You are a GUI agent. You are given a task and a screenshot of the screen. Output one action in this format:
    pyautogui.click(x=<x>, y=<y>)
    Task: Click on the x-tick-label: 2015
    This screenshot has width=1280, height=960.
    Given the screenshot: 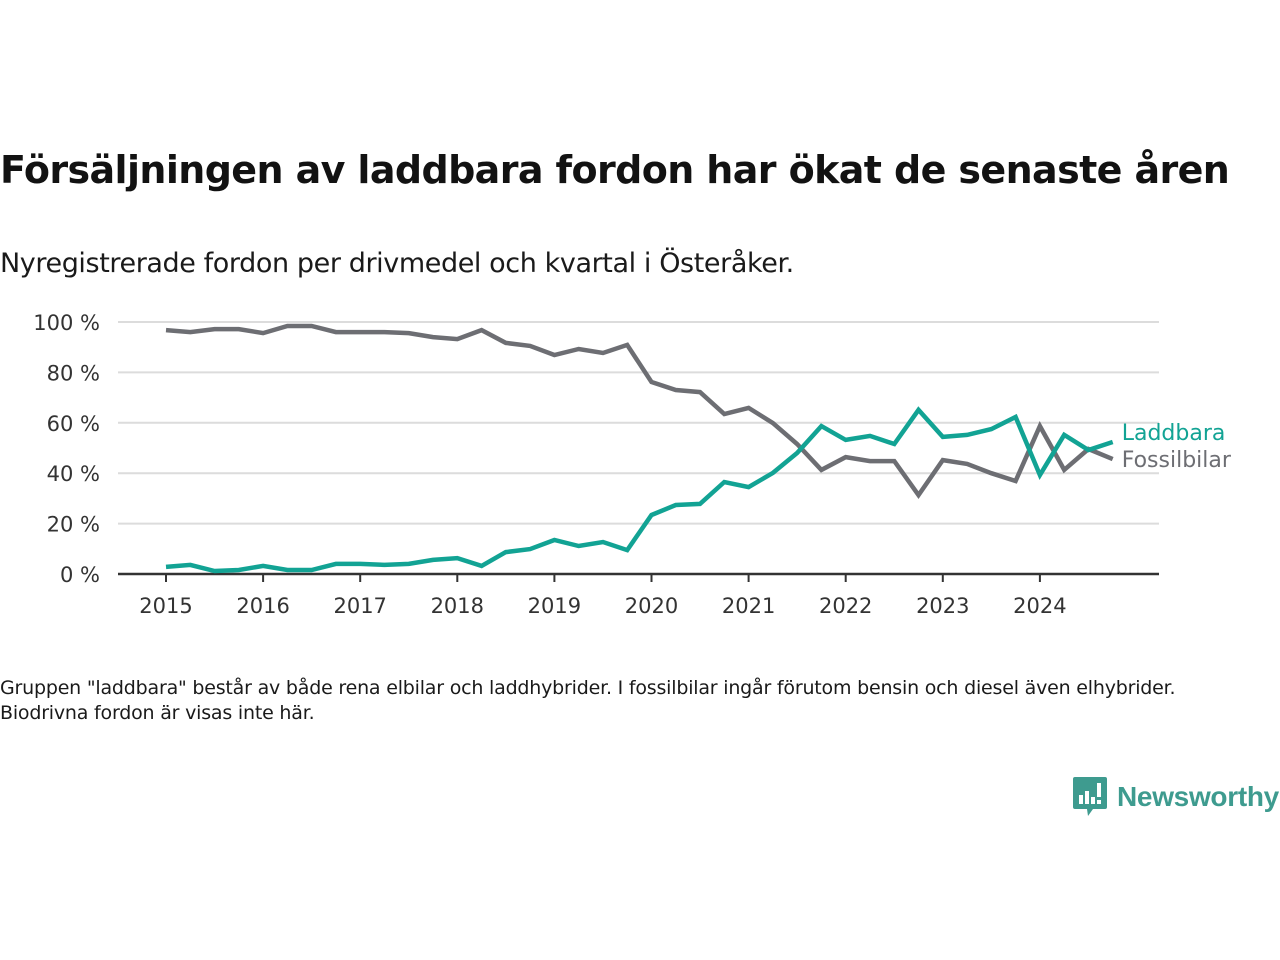 What is the action you would take?
    pyautogui.click(x=165, y=606)
    